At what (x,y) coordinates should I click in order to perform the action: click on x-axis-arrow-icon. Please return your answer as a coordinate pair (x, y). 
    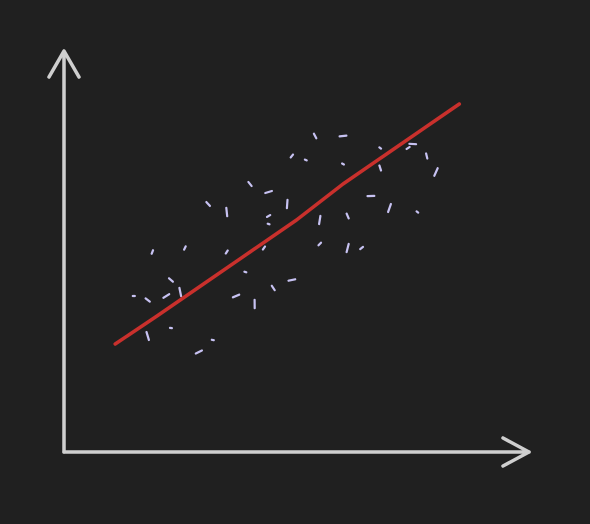
    Looking at the image, I should click on (516, 452).